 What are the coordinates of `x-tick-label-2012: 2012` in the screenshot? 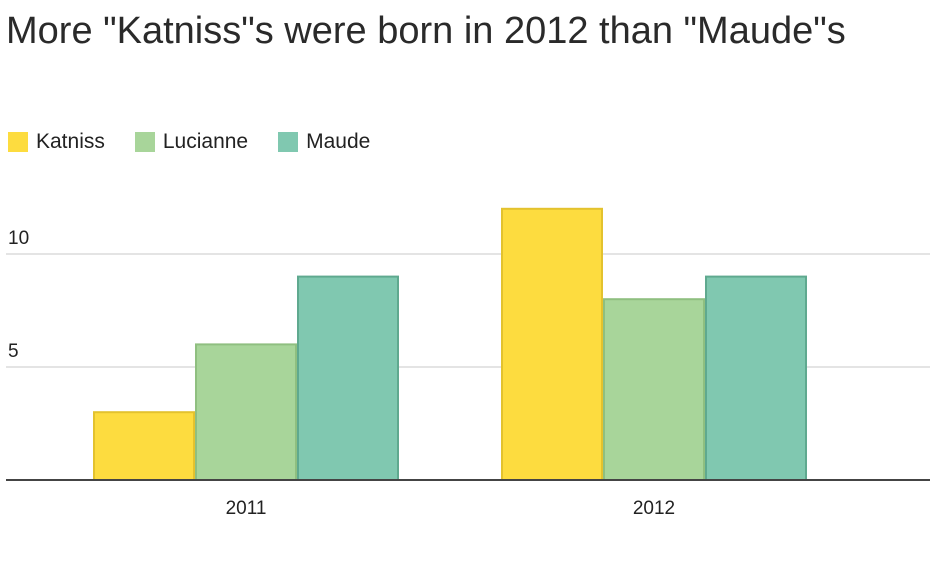 It's located at (654, 508).